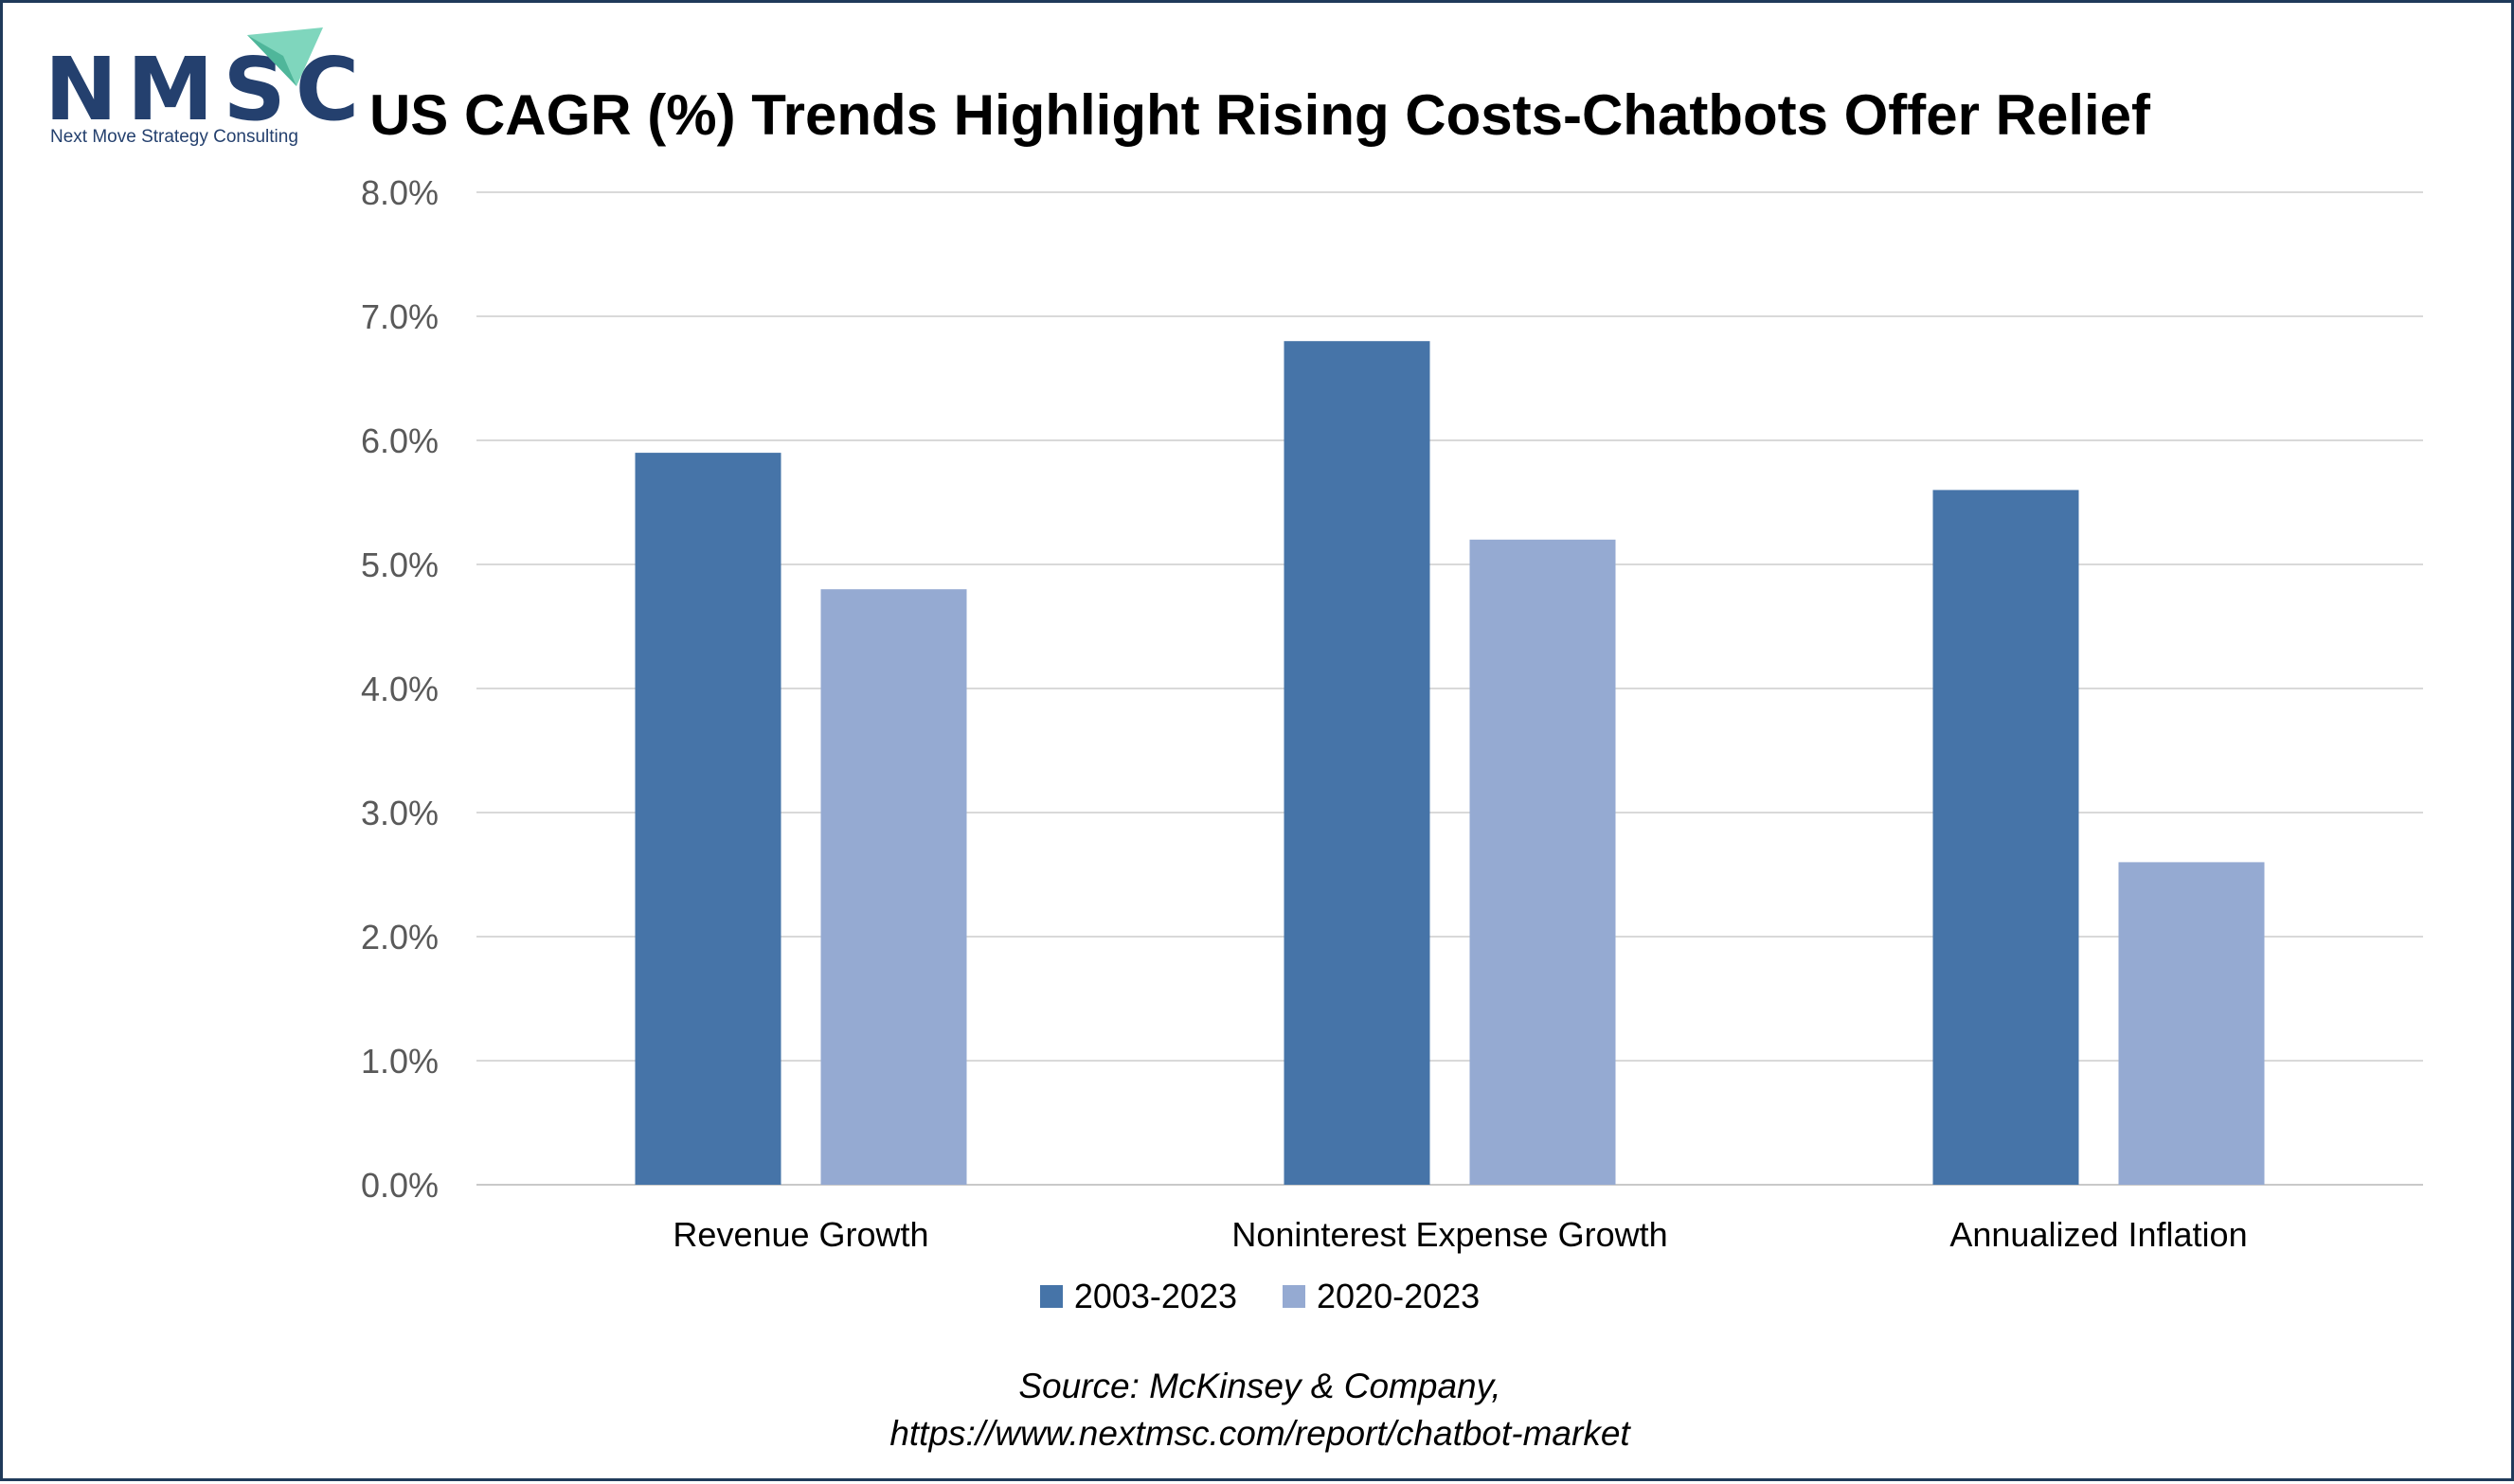  Describe the element at coordinates (400, 689) in the screenshot. I see `y-tick-label: 4.0%` at that location.